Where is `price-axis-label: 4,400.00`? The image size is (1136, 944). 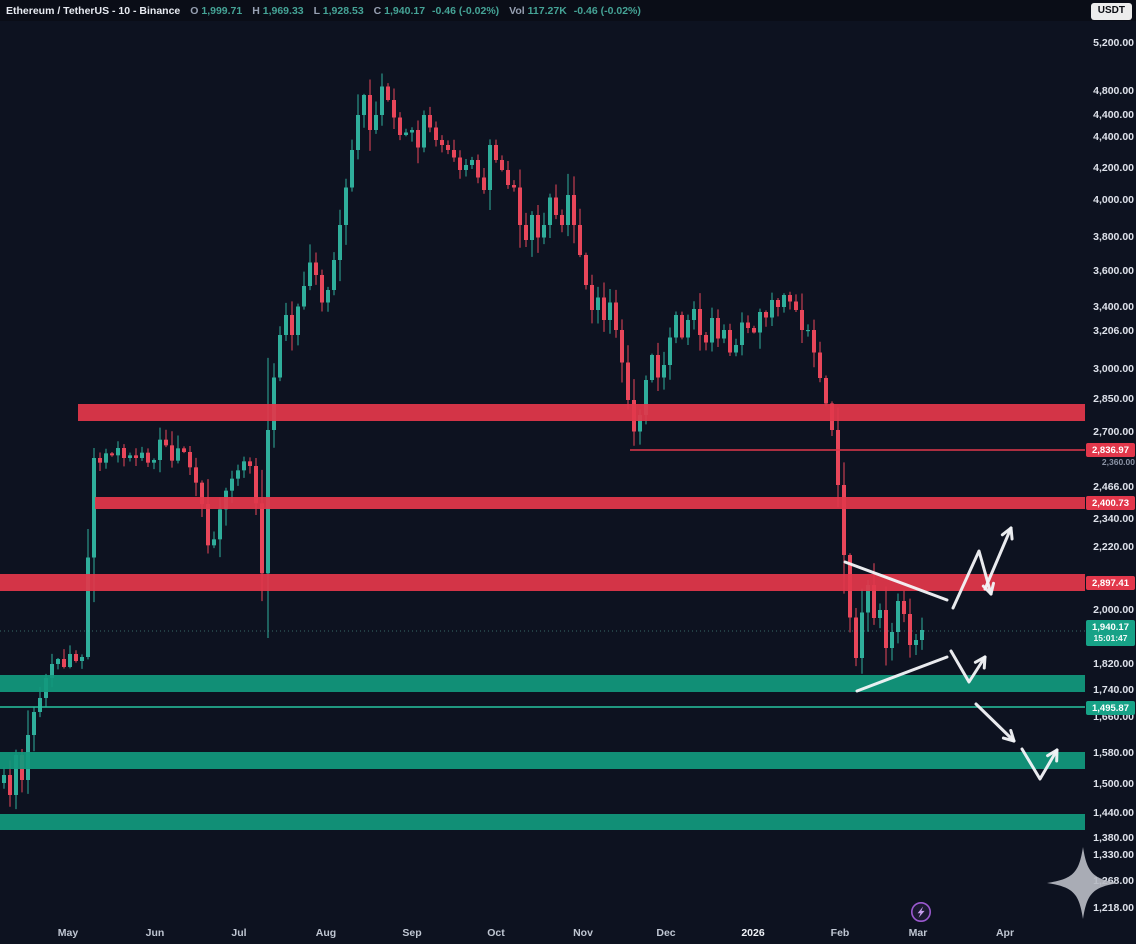
price-axis-label: 4,400.00 is located at coordinates (1113, 115).